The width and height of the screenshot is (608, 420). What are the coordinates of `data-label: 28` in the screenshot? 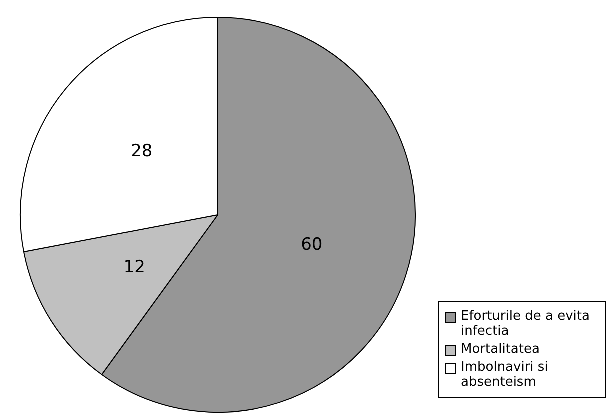 It's located at (142, 151).